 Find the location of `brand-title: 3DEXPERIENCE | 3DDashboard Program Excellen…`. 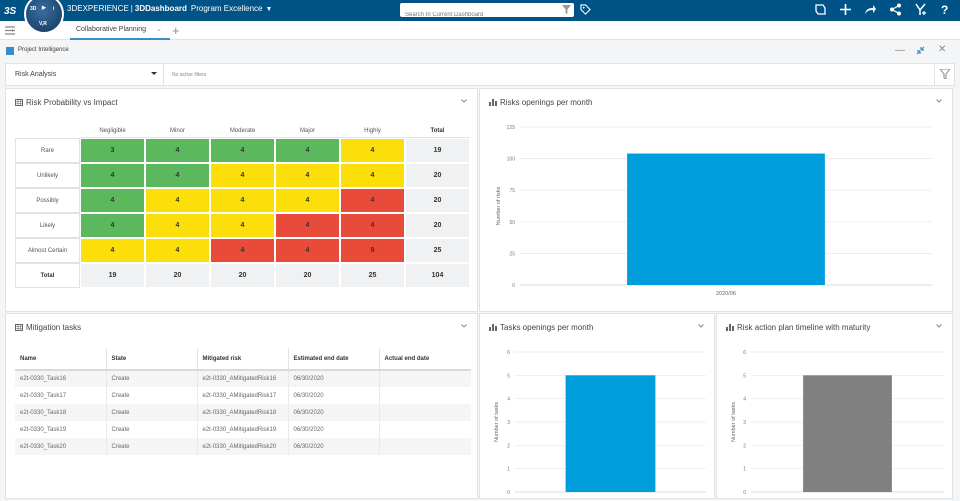

brand-title: 3DEXPERIENCE | 3DDashboard Program Excellen… is located at coordinates (170, 8).